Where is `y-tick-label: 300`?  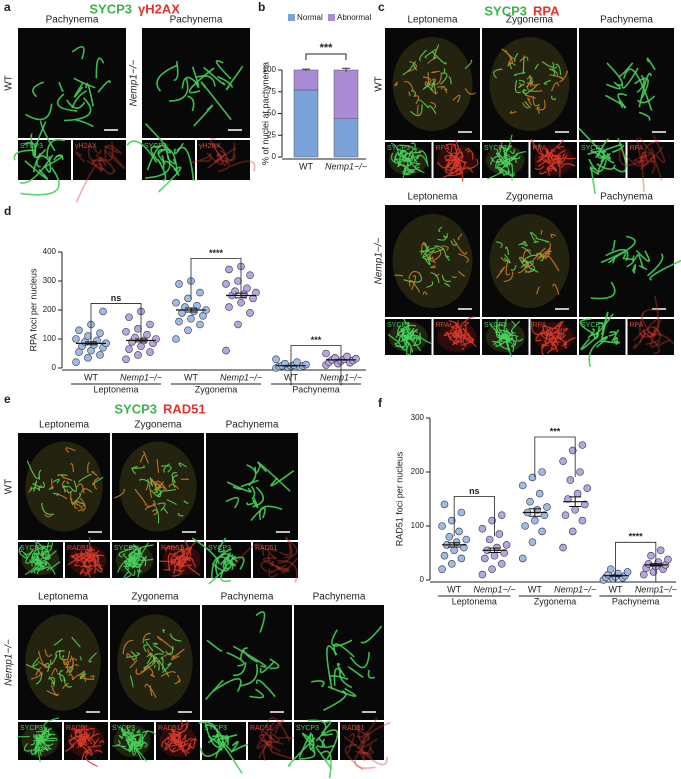
y-tick-label: 300 is located at coordinates (50, 280).